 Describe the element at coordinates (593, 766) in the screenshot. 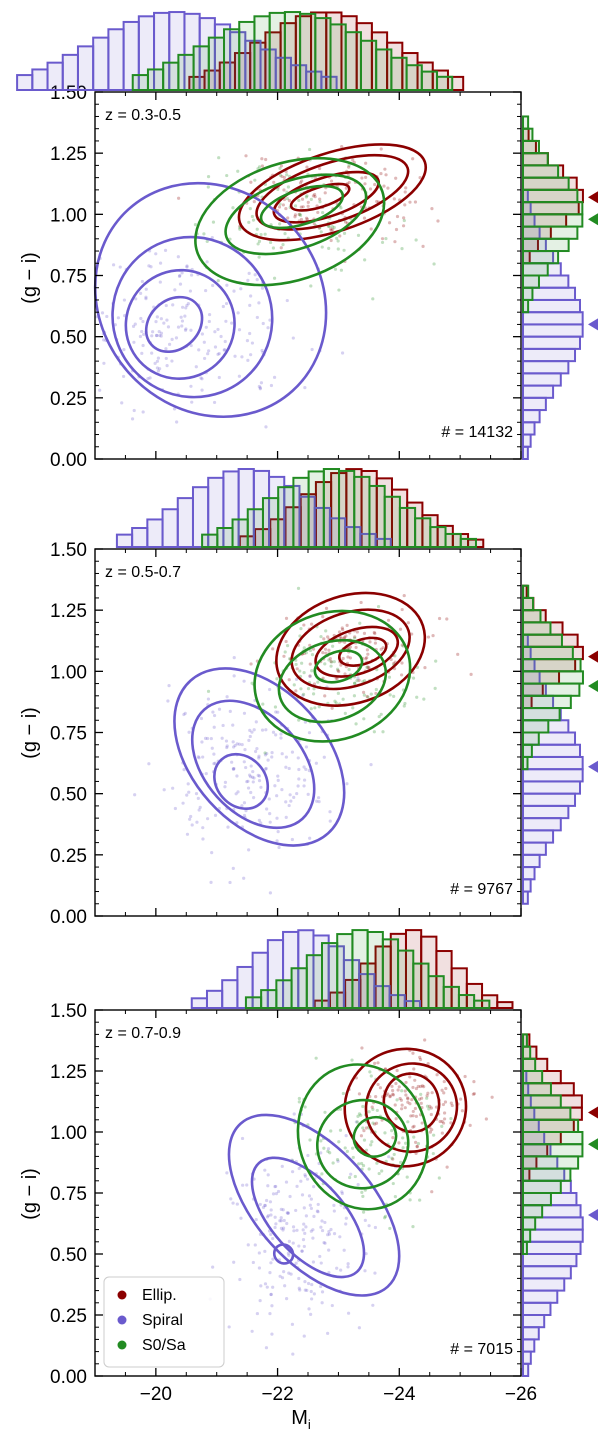

I see `median-marker-spiral` at that location.